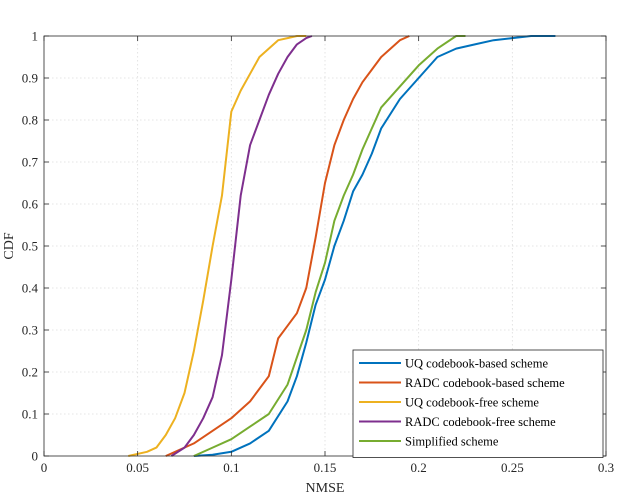 This screenshot has width=622, height=496. What do you see at coordinates (137, 467) in the screenshot?
I see `x-tick-label: 0.05` at bounding box center [137, 467].